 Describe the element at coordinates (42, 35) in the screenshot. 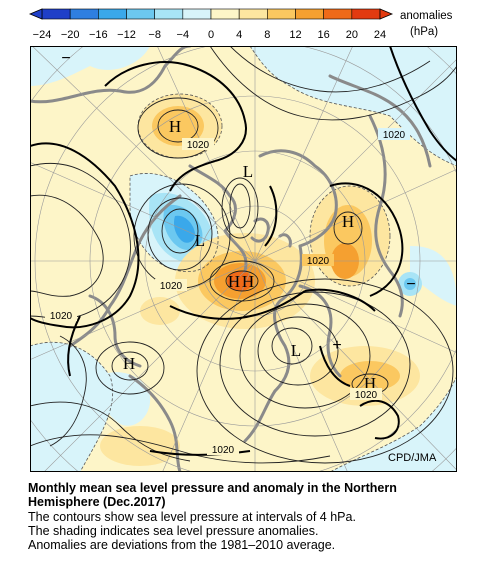

I see `colorbar-tick-label: −24` at that location.